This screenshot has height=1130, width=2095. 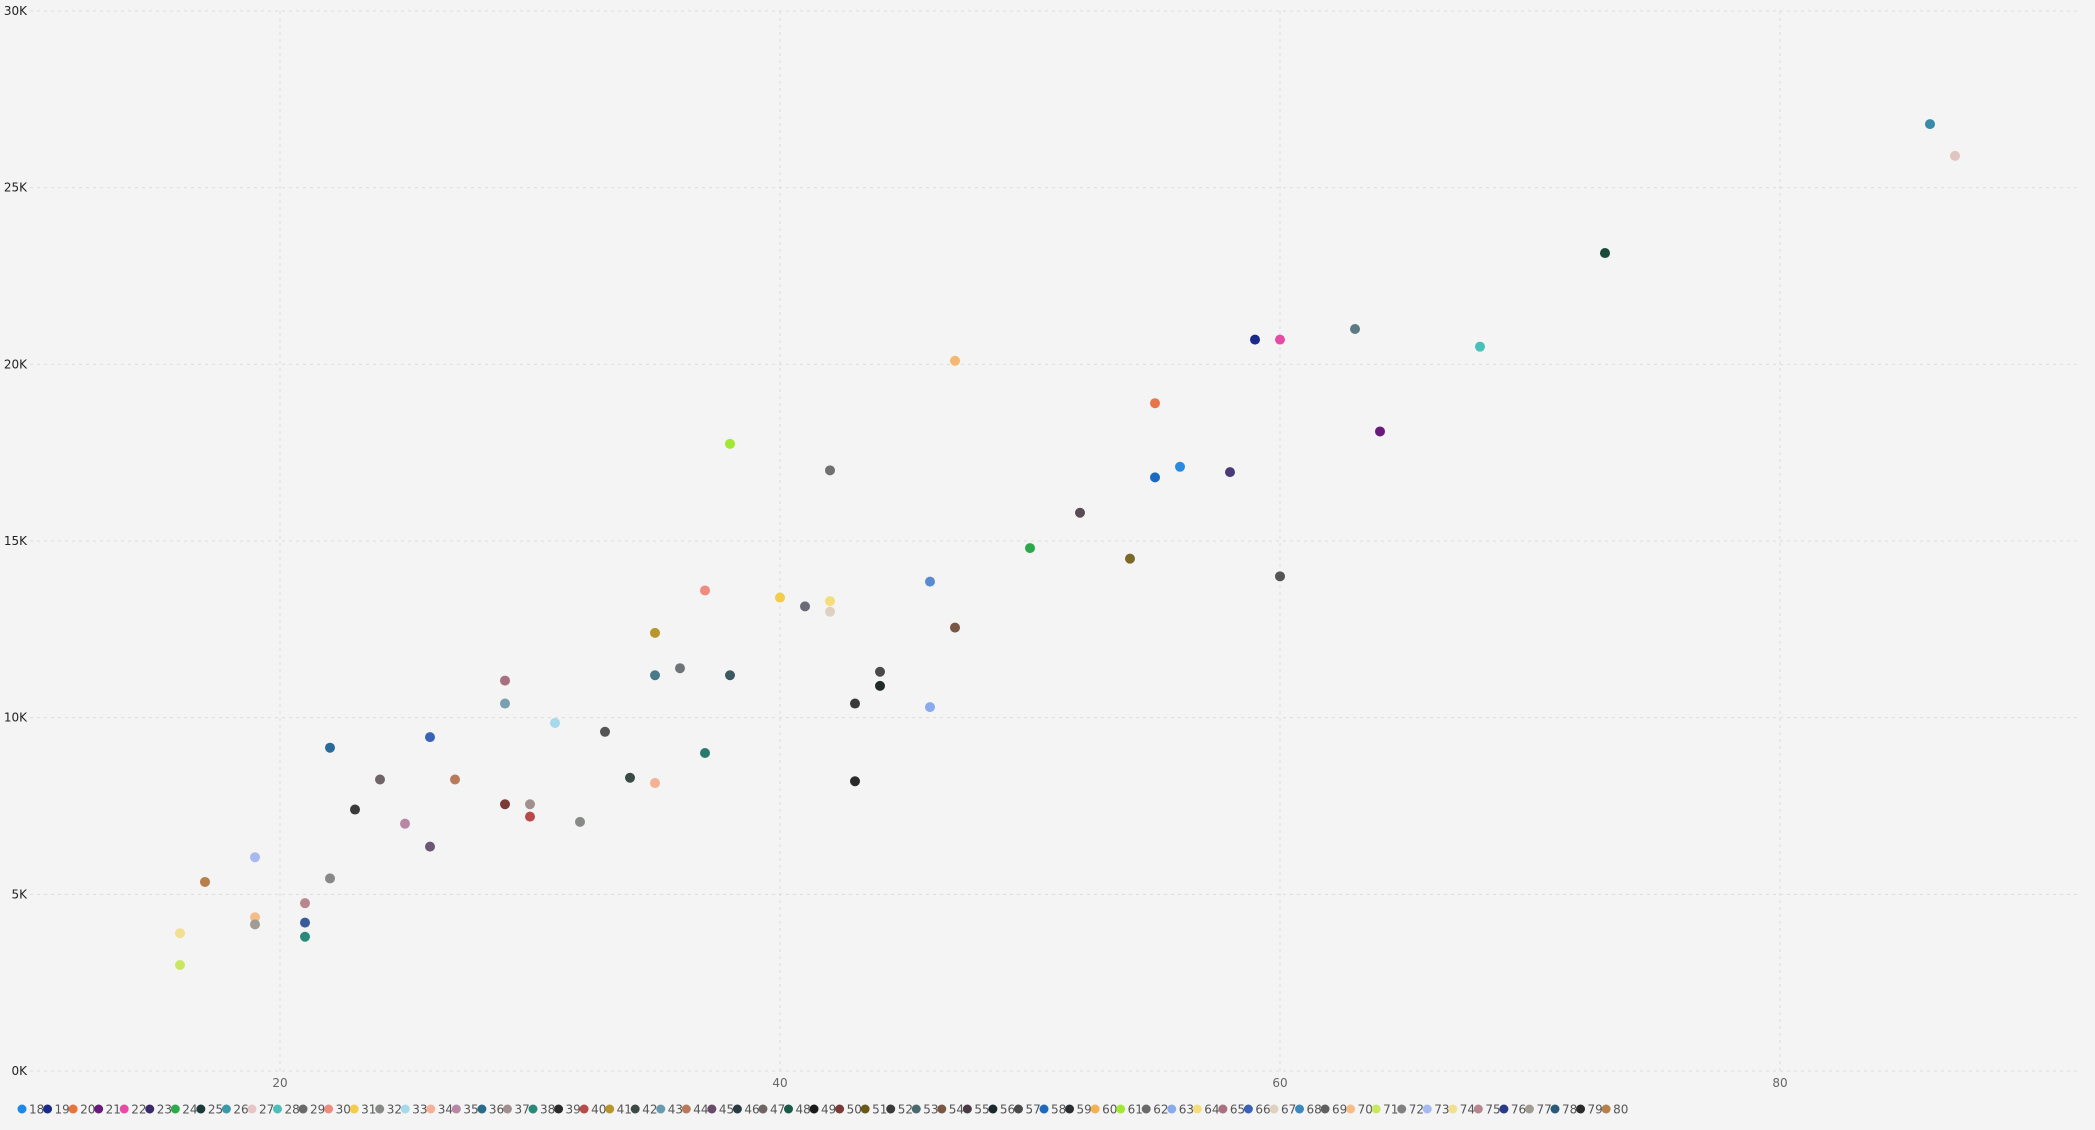 I want to click on legend-item: 25, so click(x=209, y=1110).